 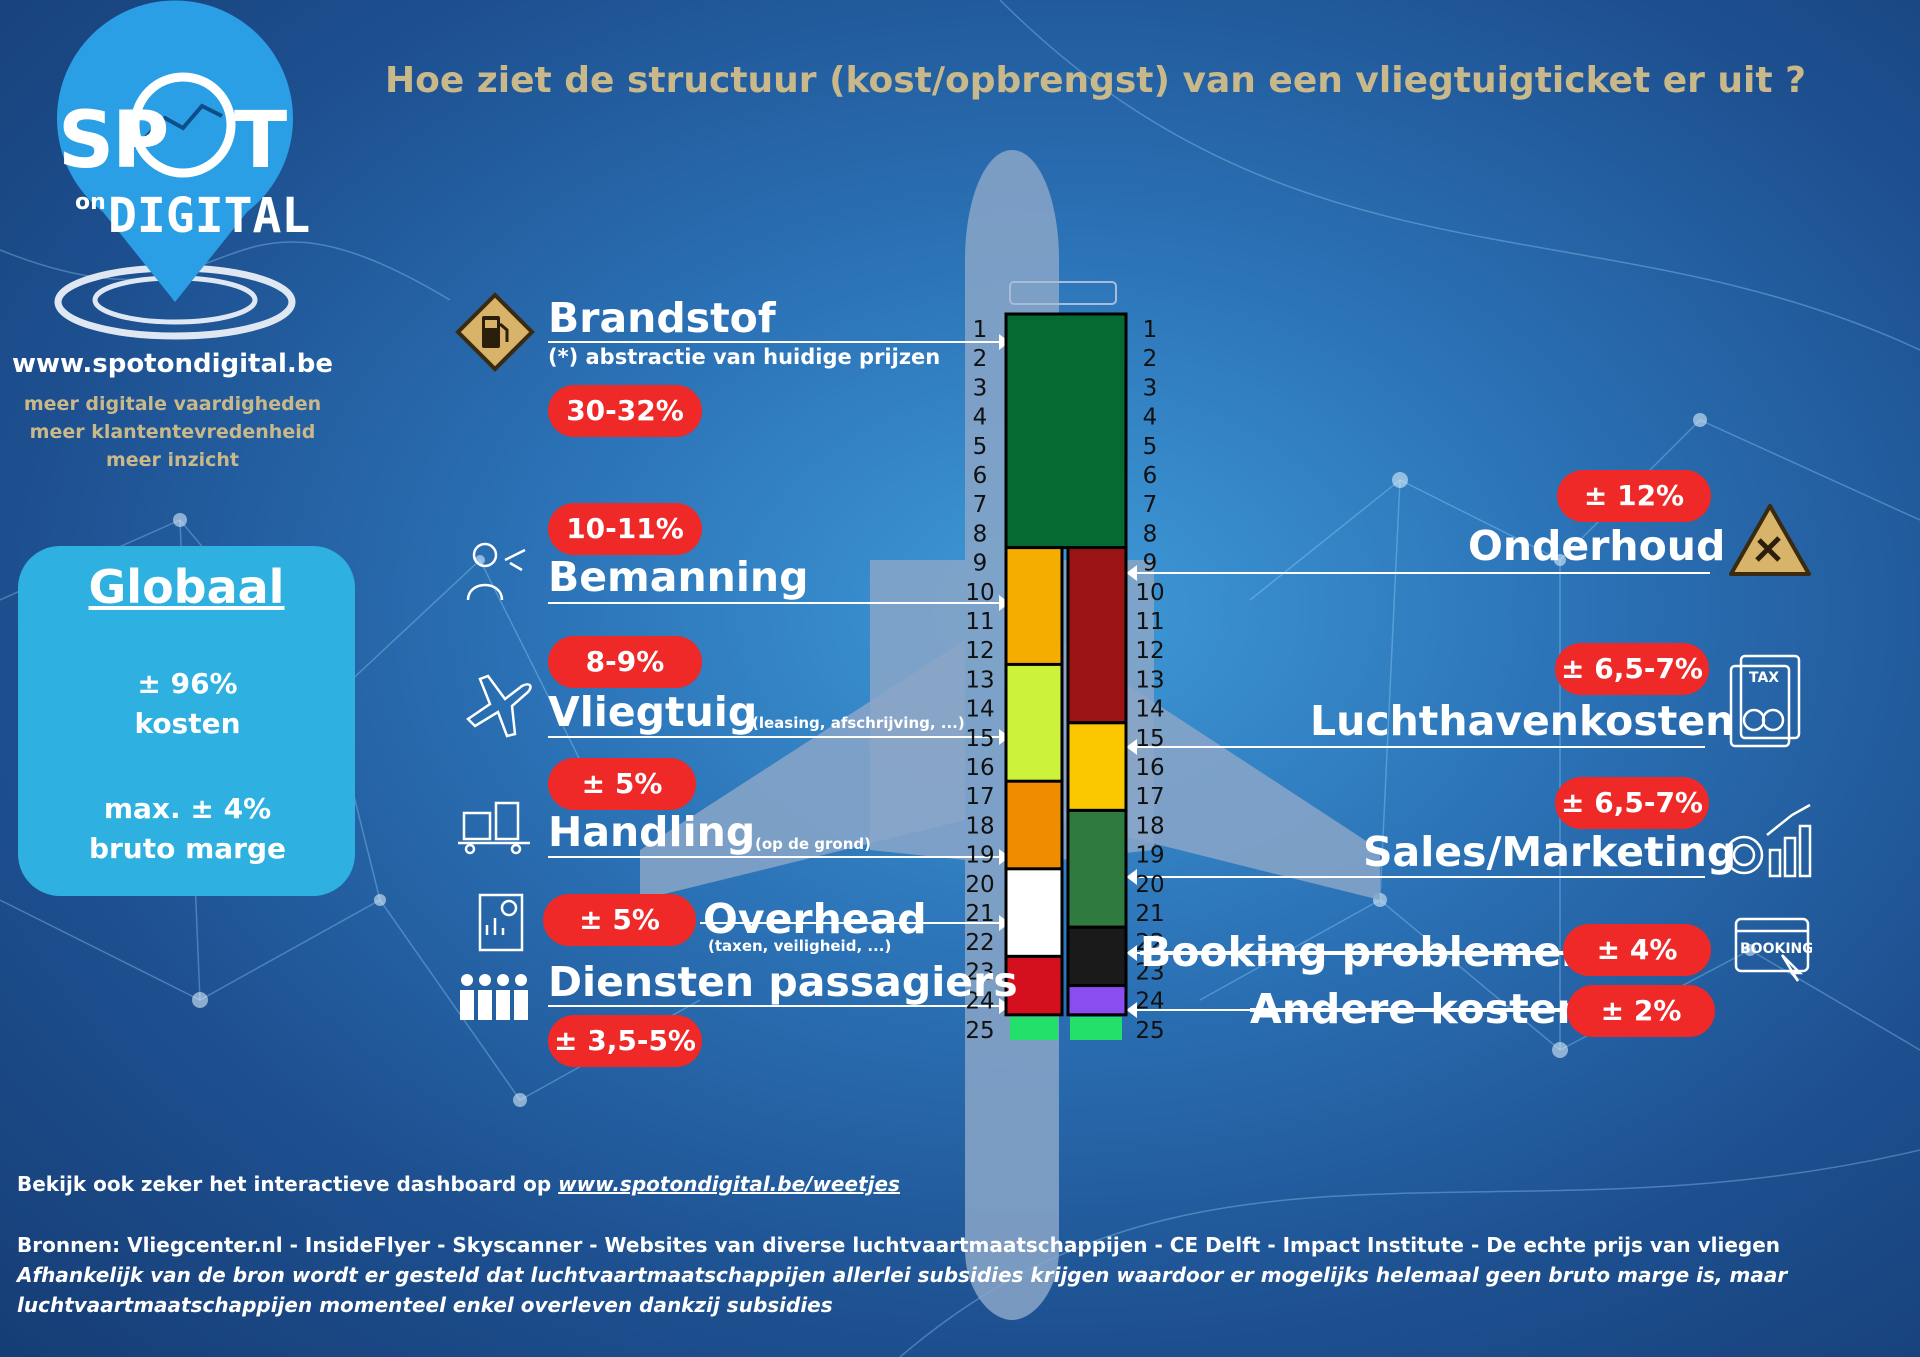 What do you see at coordinates (1149, 797) in the screenshot?
I see `row-number-right-17: 17` at bounding box center [1149, 797].